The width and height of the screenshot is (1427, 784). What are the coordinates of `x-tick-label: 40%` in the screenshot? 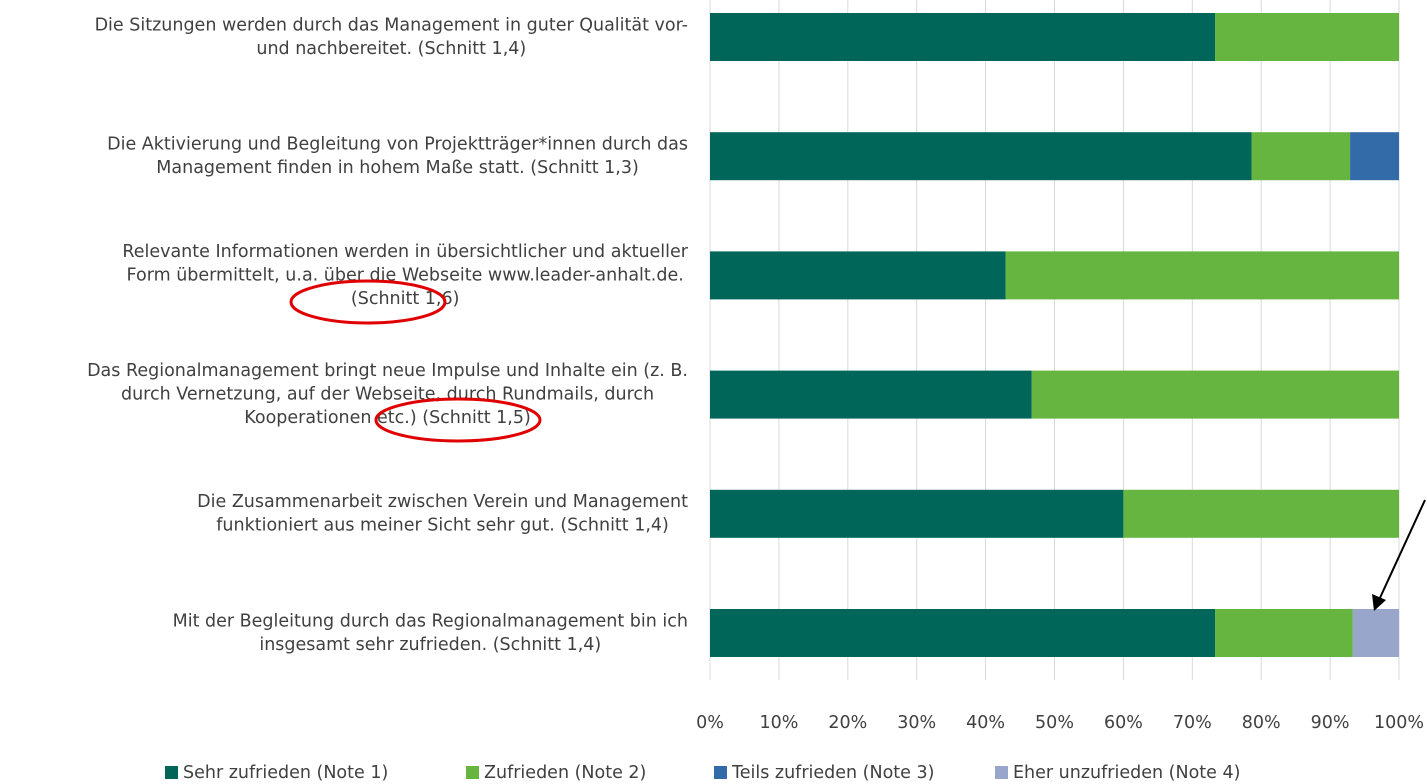 It's located at (985, 723).